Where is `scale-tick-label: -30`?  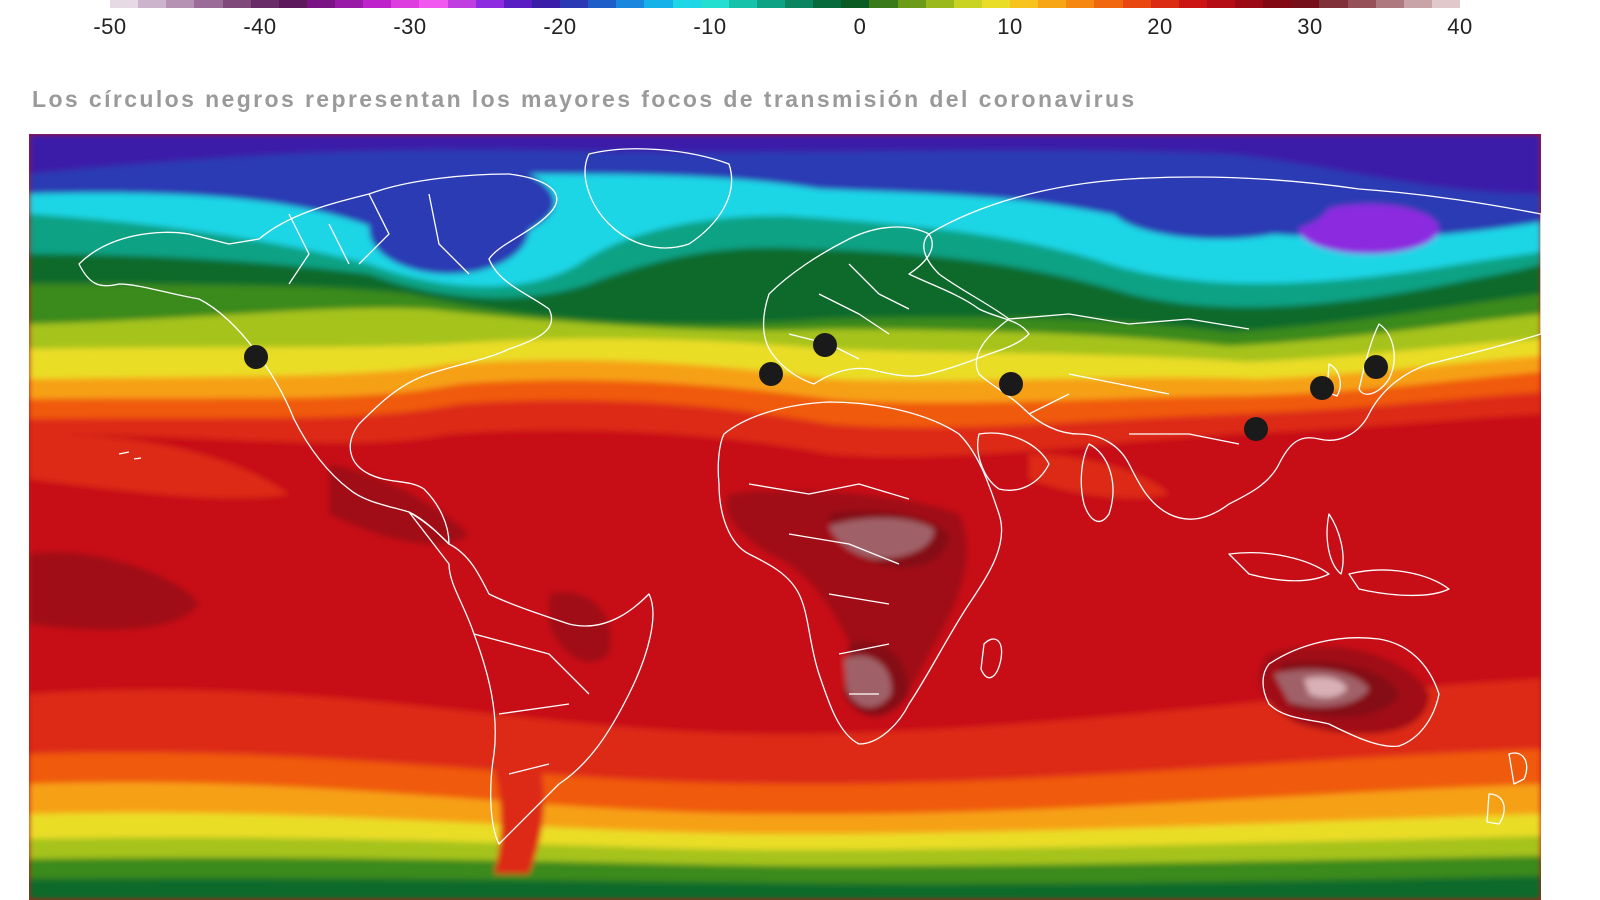
scale-tick-label: -30 is located at coordinates (410, 26).